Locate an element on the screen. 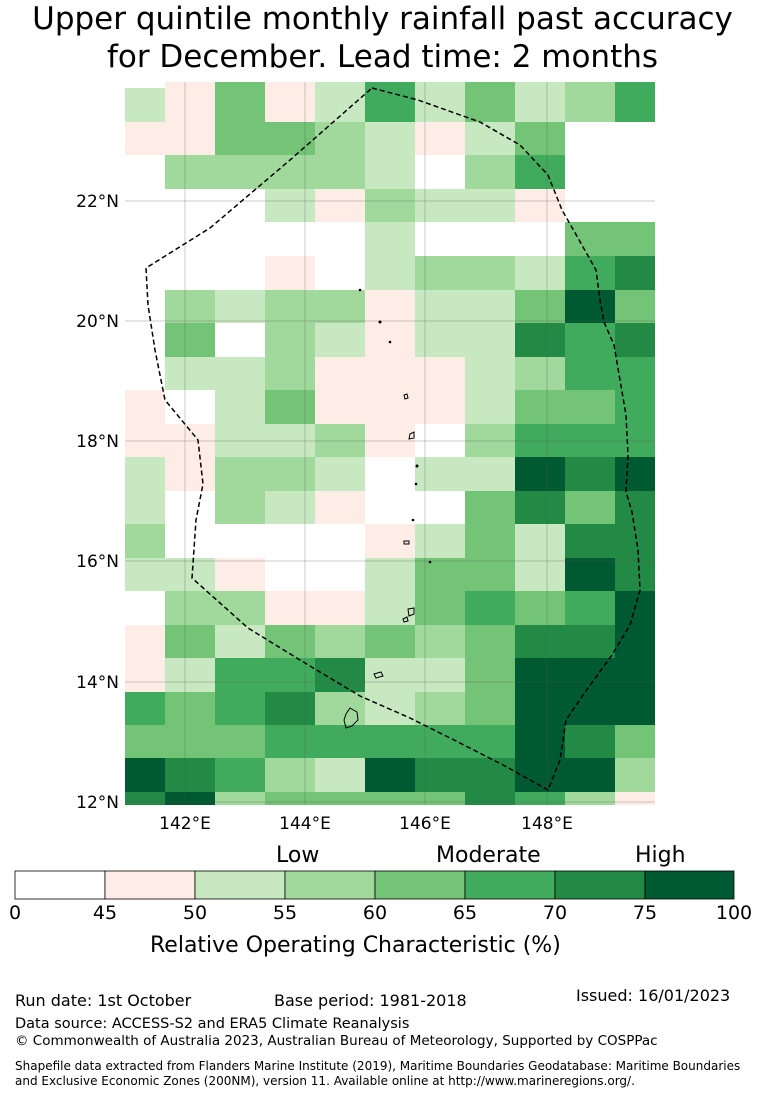 Image resolution: width=765 pixels, height=1095 pixels. base-period: Base period: 1981-2018 is located at coordinates (370, 1000).